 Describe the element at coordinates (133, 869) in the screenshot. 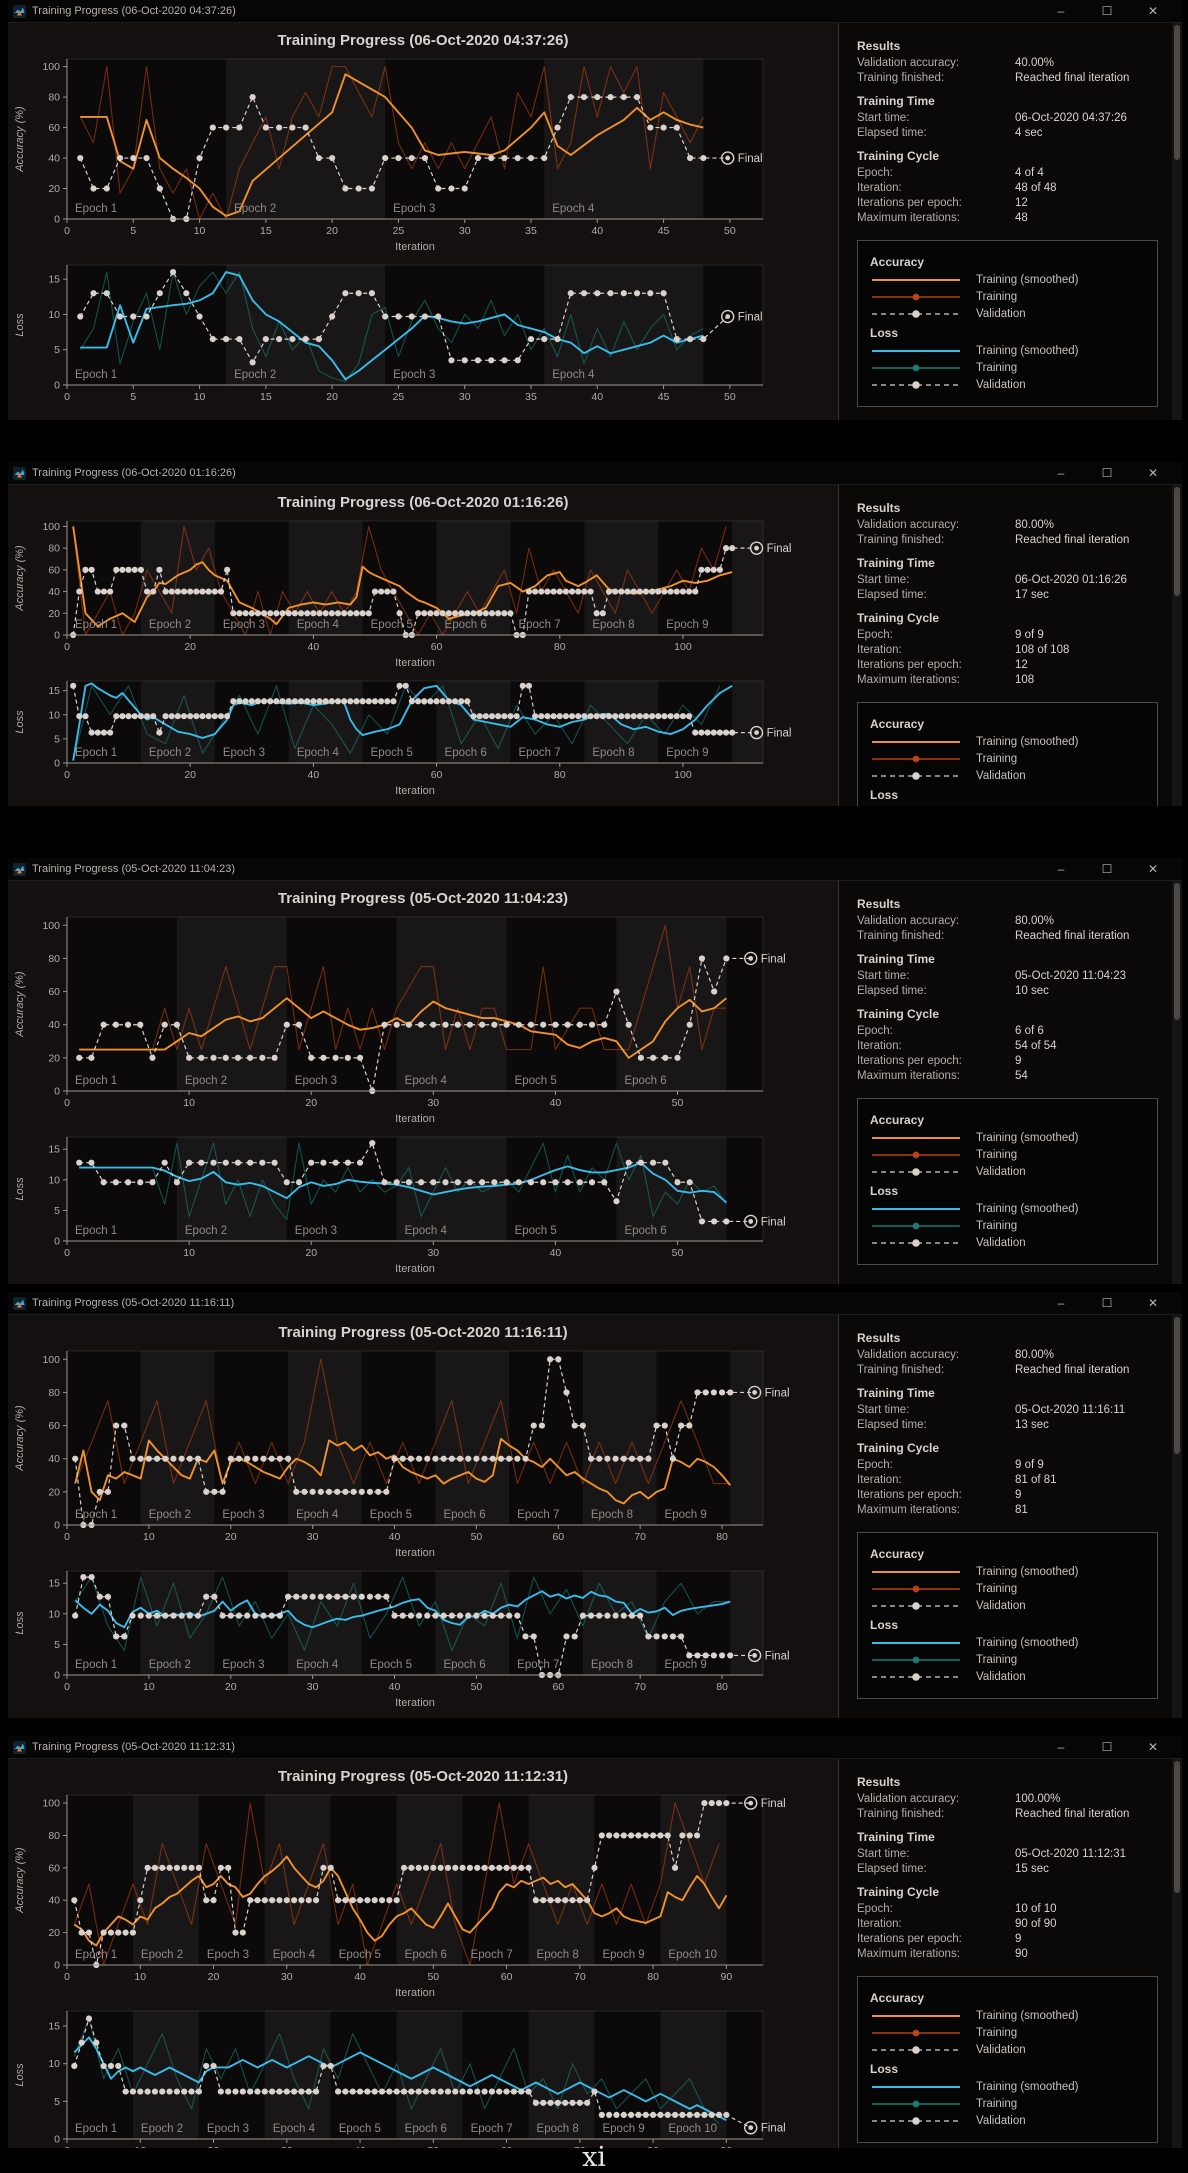

I see `window-title: Training Progress (05-Oct-2020 11:04:23)` at that location.